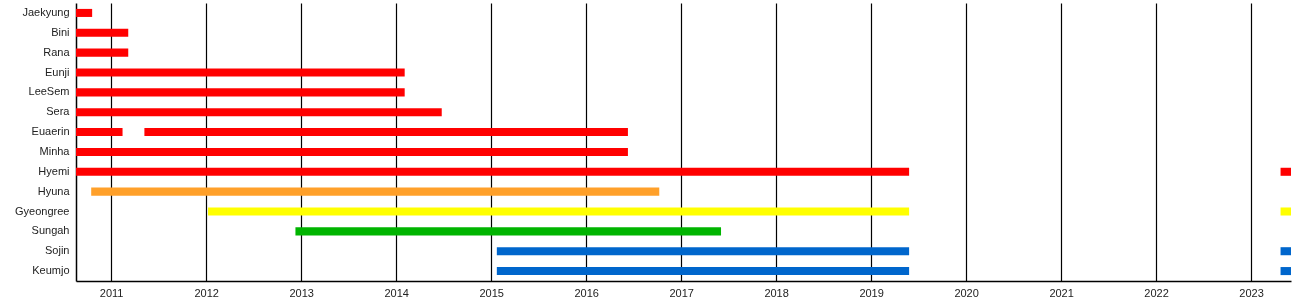  Describe the element at coordinates (57, 71) in the screenshot. I see `y-tick-label: Eunji` at that location.